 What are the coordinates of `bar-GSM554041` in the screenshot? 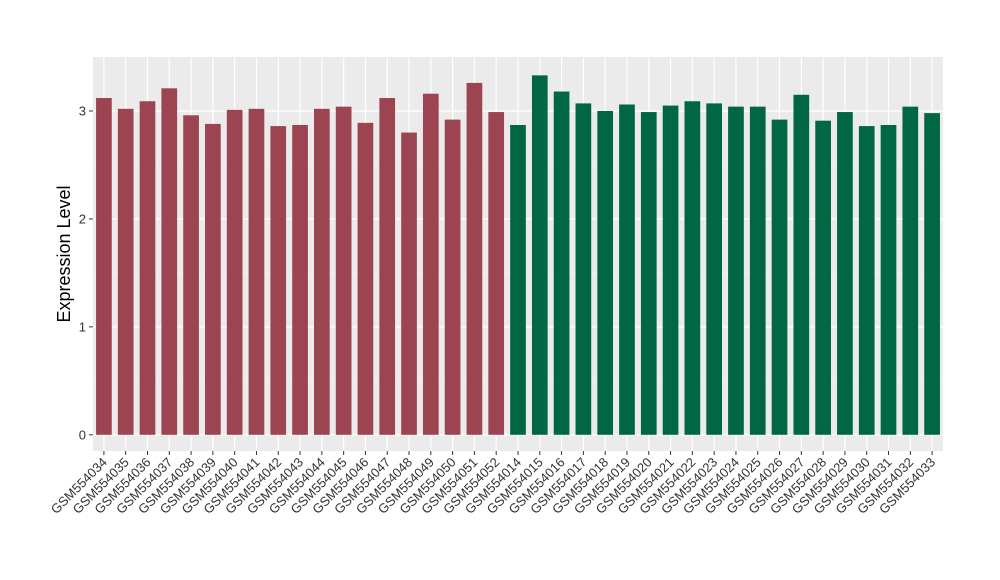 It's located at (256, 271).